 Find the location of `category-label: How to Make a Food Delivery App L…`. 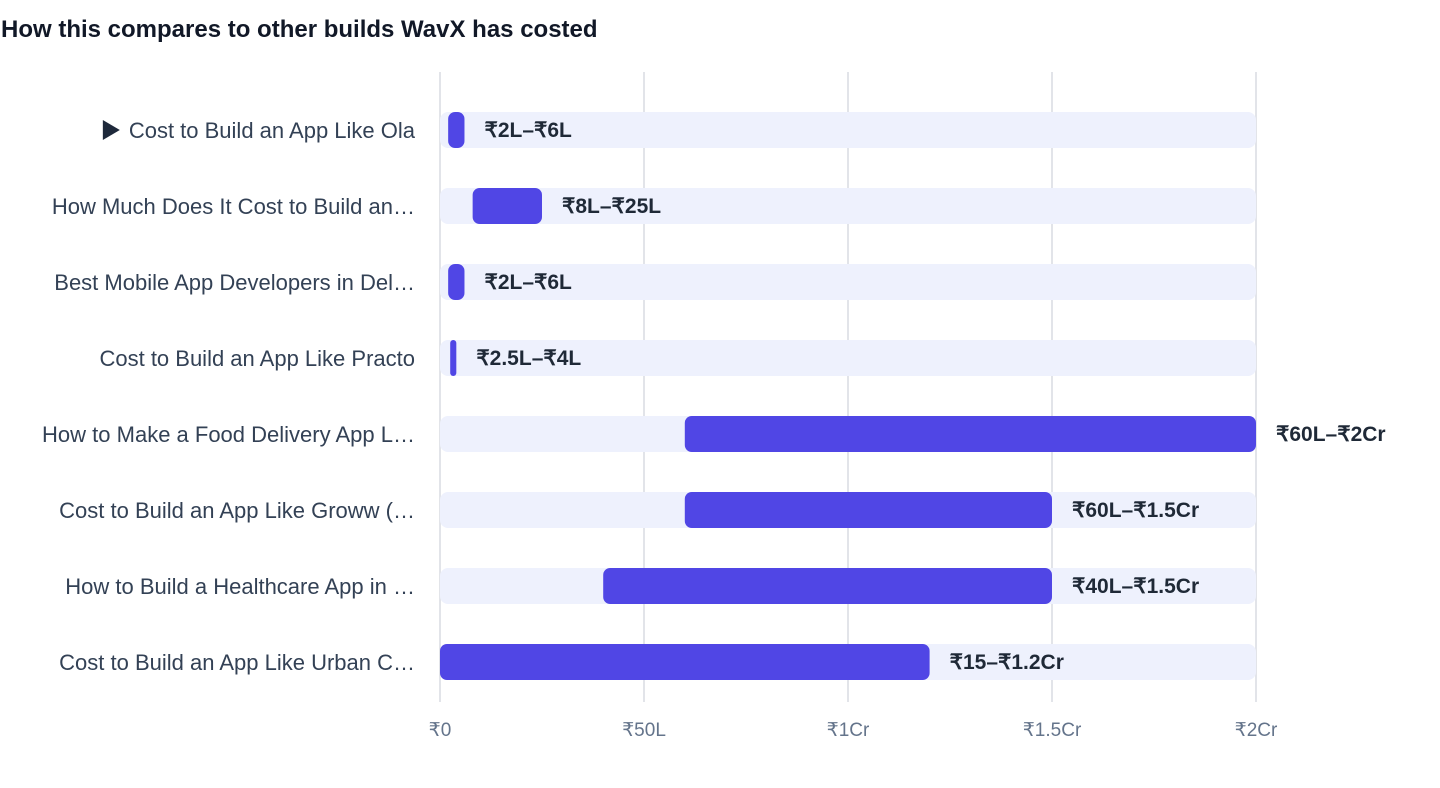

category-label: How to Make a Food Delivery App L… is located at coordinates (228, 434).